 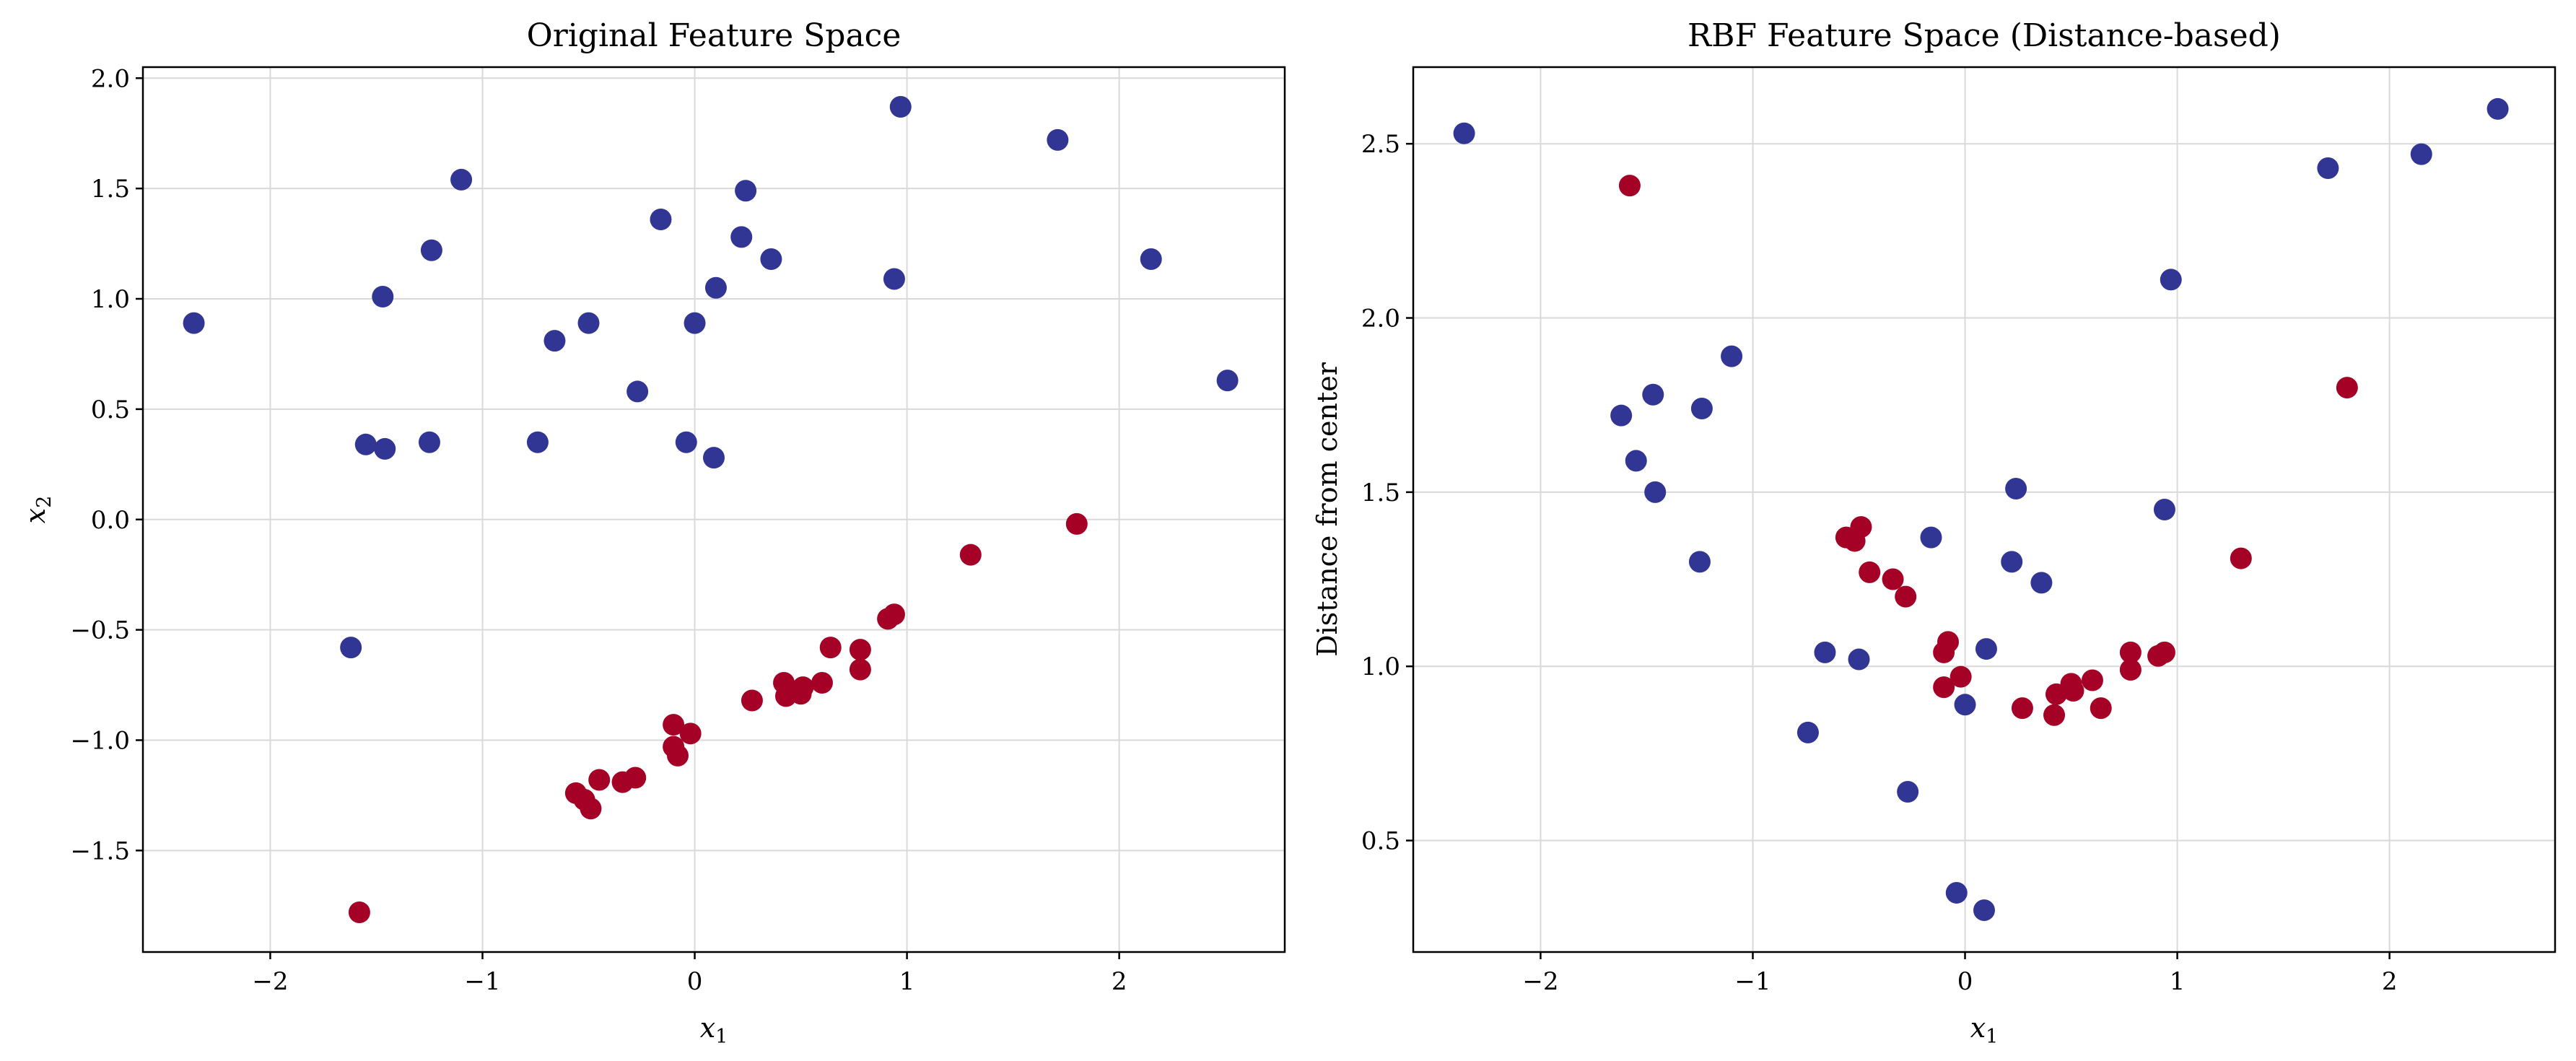 What do you see at coordinates (1380, 841) in the screenshot?
I see `y-tick-label: 0.5` at bounding box center [1380, 841].